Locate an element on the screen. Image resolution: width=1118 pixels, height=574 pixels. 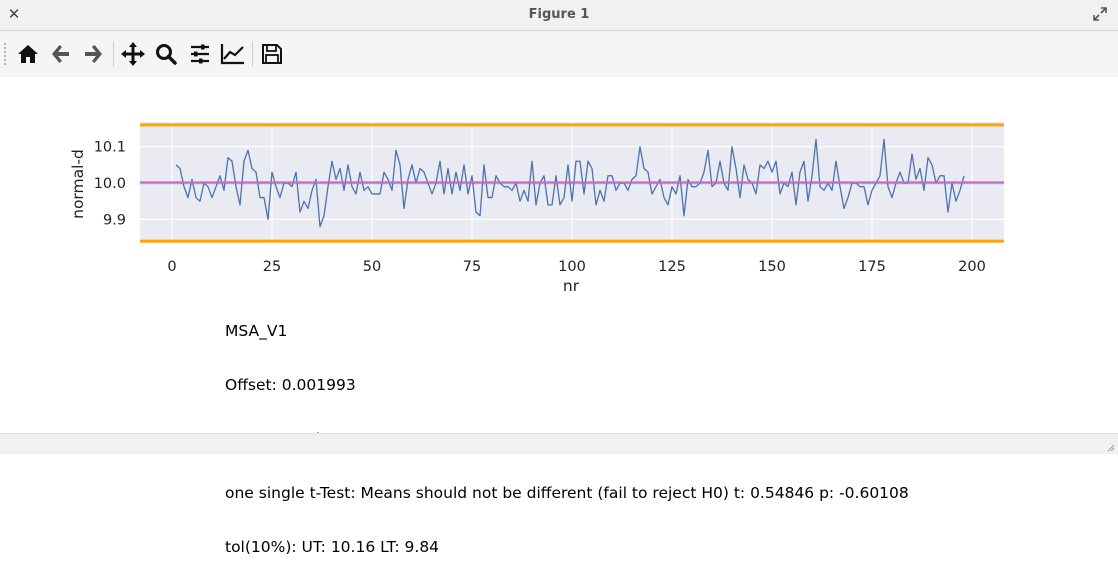
toolbar-grip is located at coordinates (6, 54).